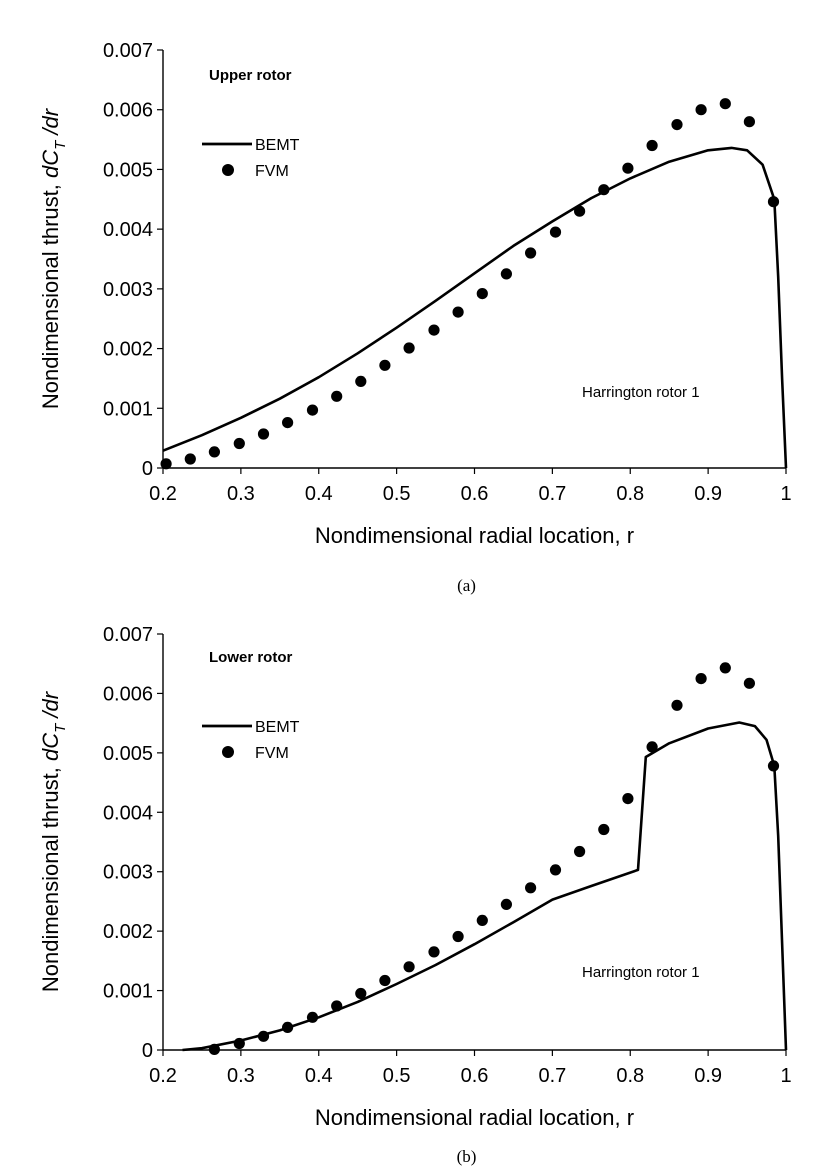 The height and width of the screenshot is (1172, 826). Describe the element at coordinates (467, 1156) in the screenshot. I see `caption: (b)` at that location.